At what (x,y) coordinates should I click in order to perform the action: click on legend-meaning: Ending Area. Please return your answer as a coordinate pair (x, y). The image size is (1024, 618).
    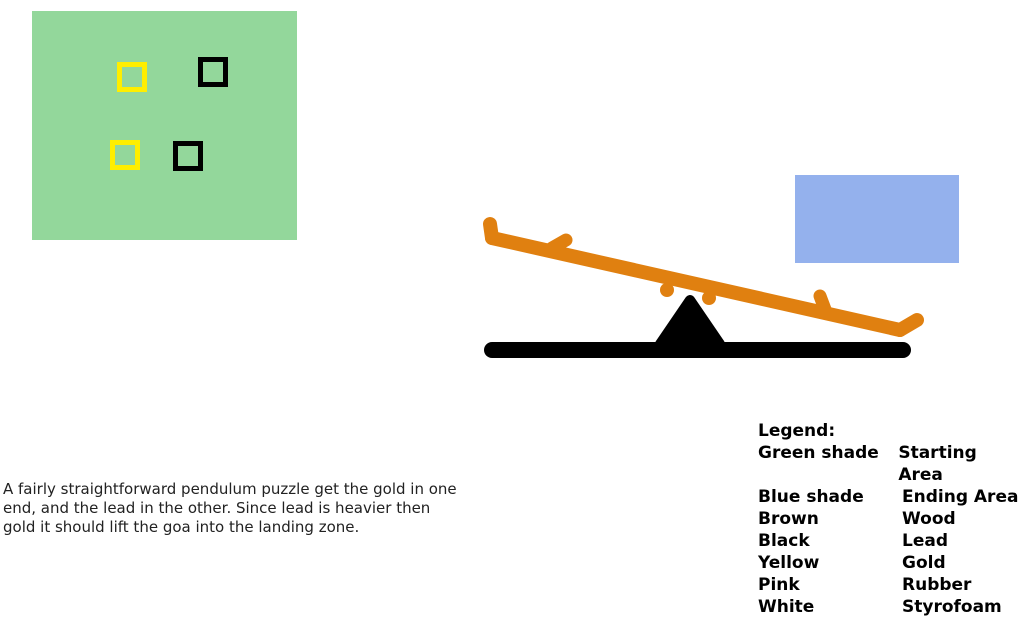
    Looking at the image, I should click on (960, 497).